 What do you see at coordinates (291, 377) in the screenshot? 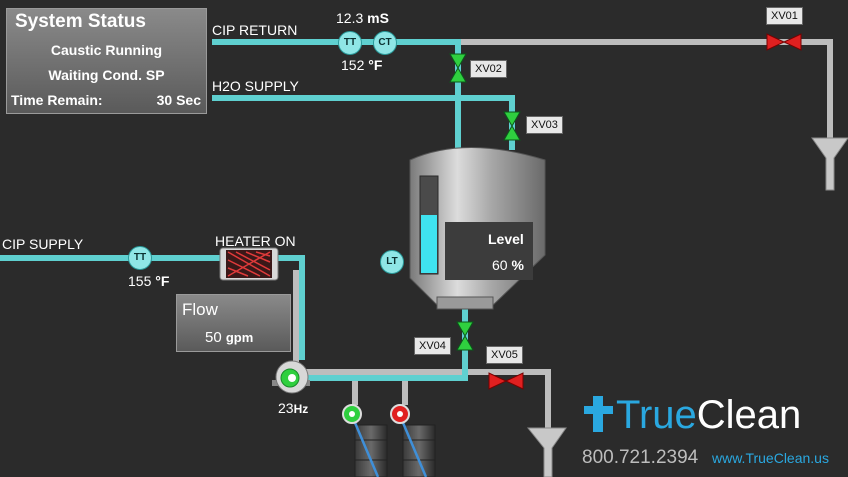
I see `pump` at bounding box center [291, 377].